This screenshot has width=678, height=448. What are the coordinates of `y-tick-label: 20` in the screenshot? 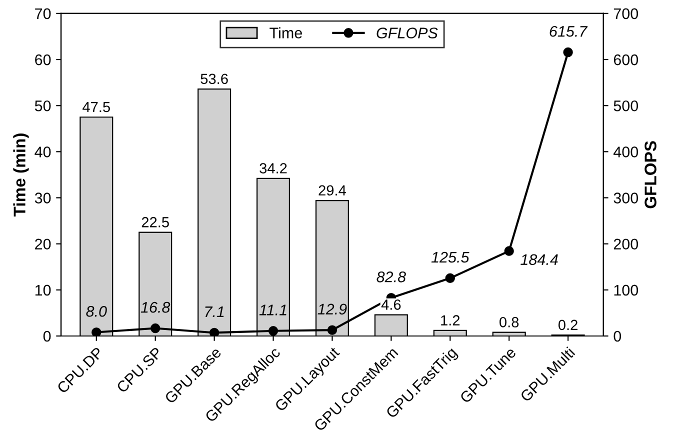 It's located at (43, 244).